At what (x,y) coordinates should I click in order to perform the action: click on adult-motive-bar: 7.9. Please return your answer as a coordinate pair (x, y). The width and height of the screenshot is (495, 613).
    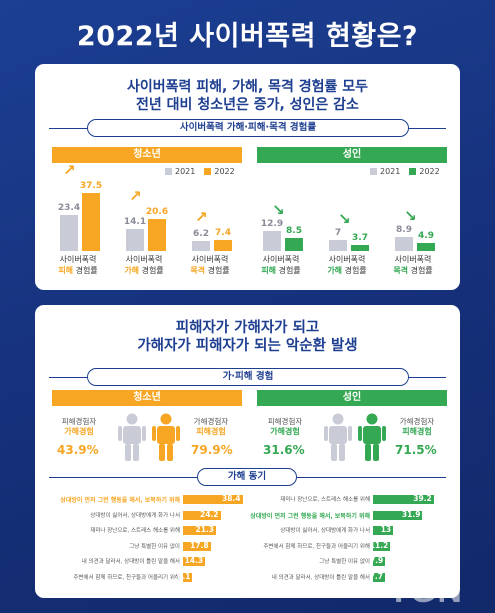
    Looking at the image, I should click on (377, 561).